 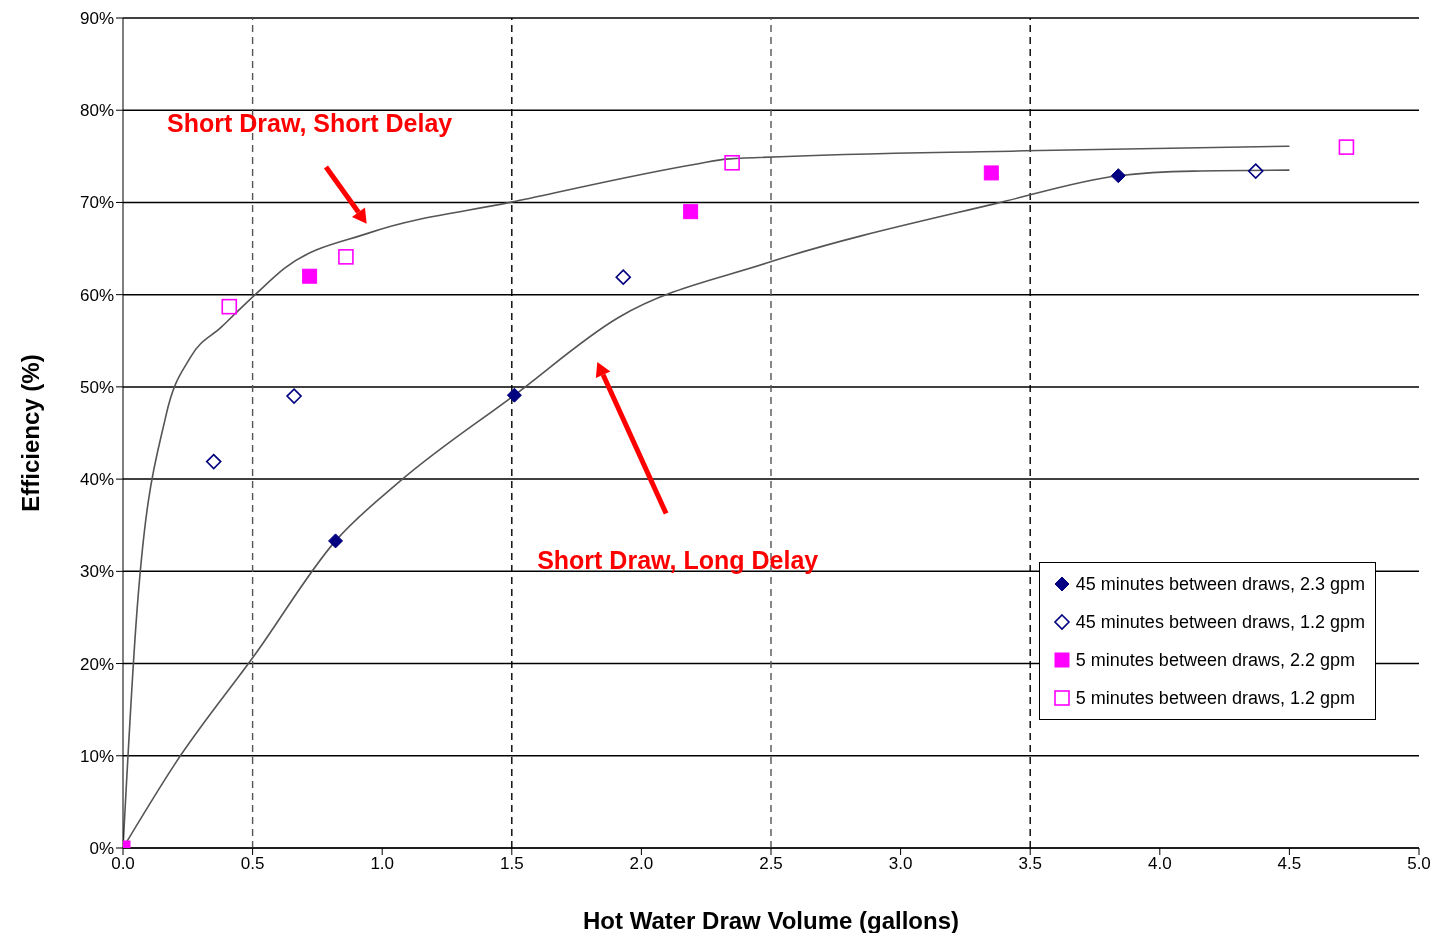 I want to click on x-tick-label: 4.5, so click(x=1289, y=864).